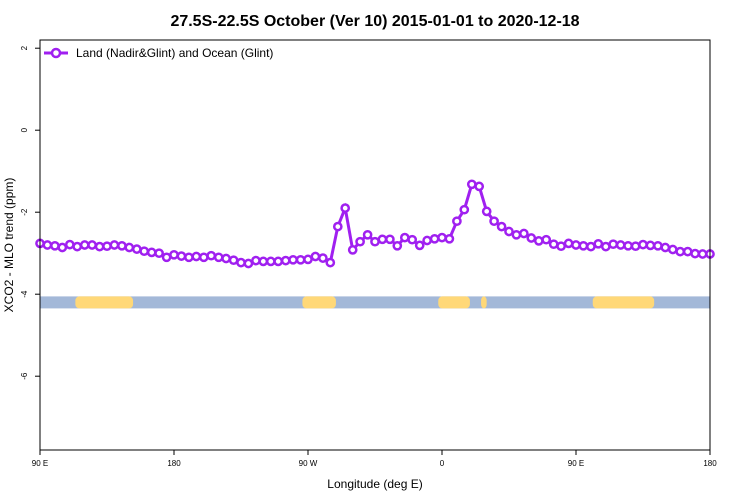 This screenshot has height=500, width=750. I want to click on legend-marker, so click(56, 53).